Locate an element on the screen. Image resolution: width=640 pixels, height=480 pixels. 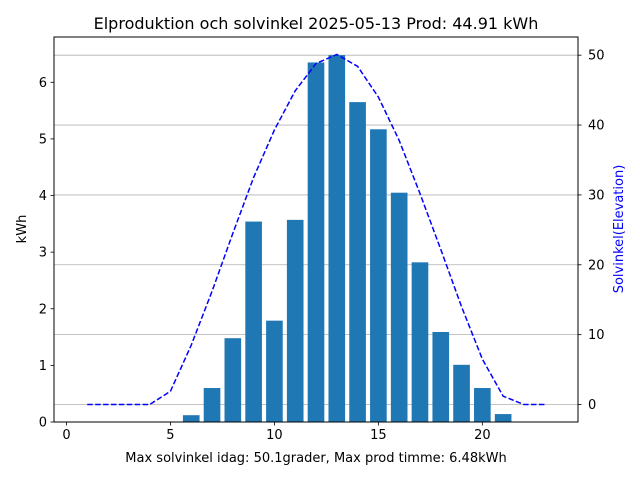
x-axis: 0 5 10 15 20 is located at coordinates (276, 432).